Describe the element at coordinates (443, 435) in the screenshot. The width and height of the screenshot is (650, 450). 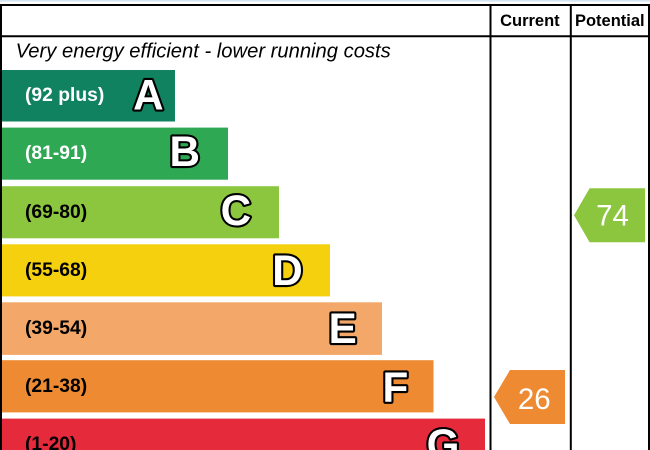
I see `svg-text: G` at that location.